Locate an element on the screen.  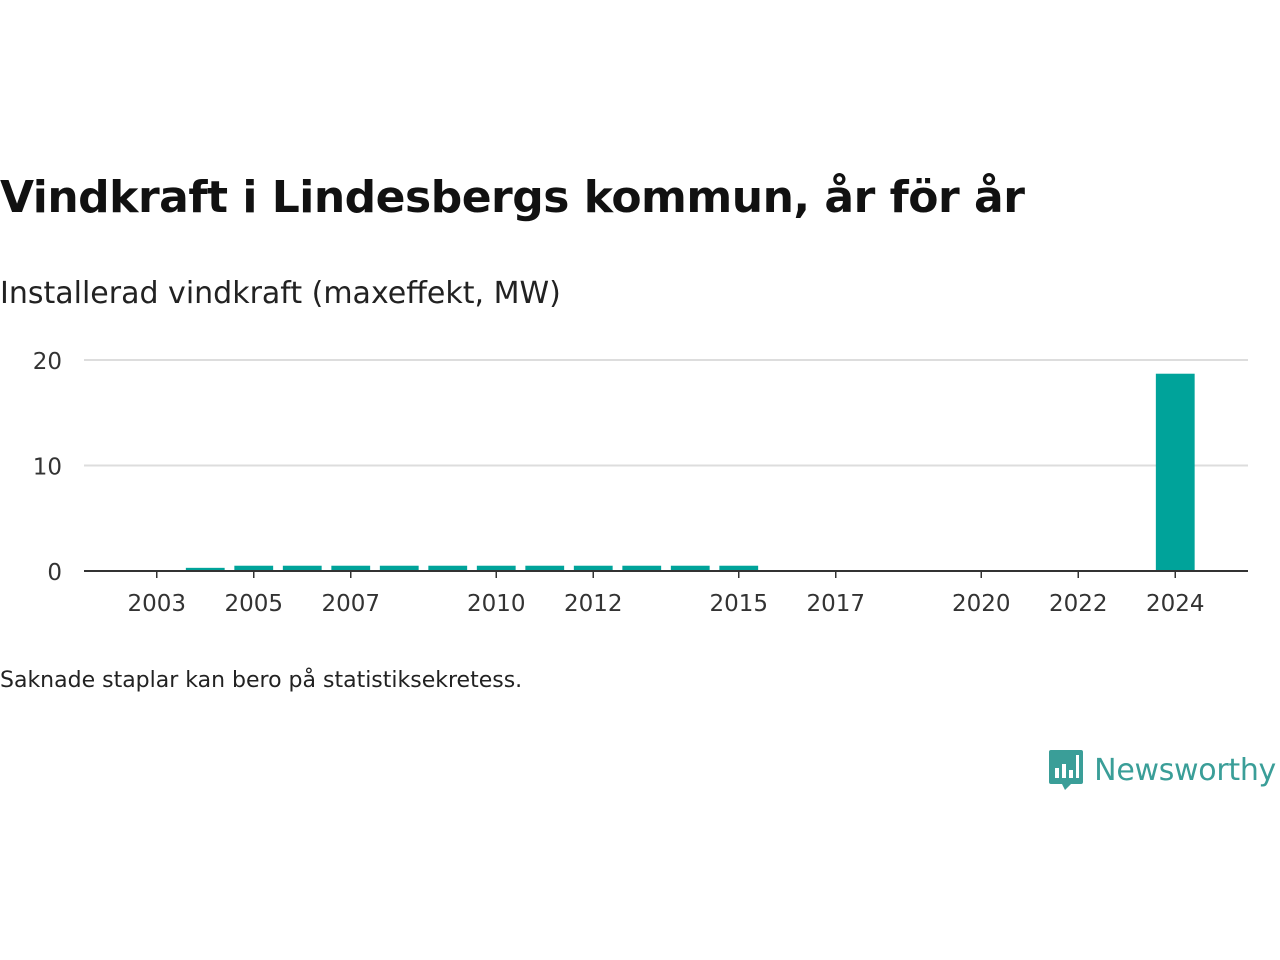
x-tick-label: 2003 is located at coordinates (156, 604).